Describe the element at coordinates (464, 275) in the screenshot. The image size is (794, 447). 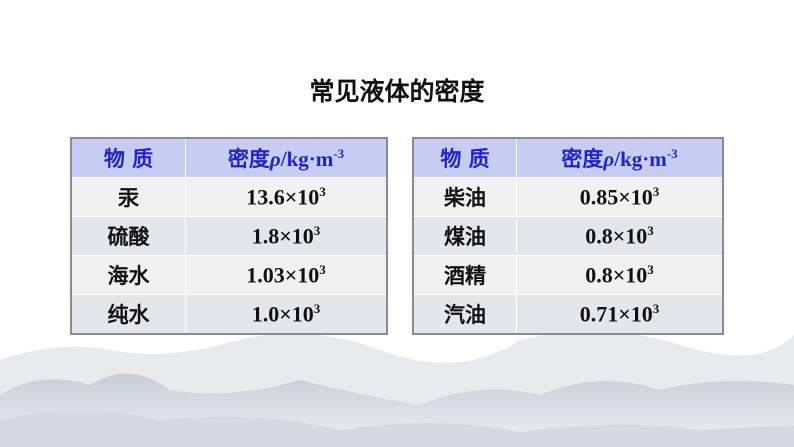
I see `substance-name: 酒精` at that location.